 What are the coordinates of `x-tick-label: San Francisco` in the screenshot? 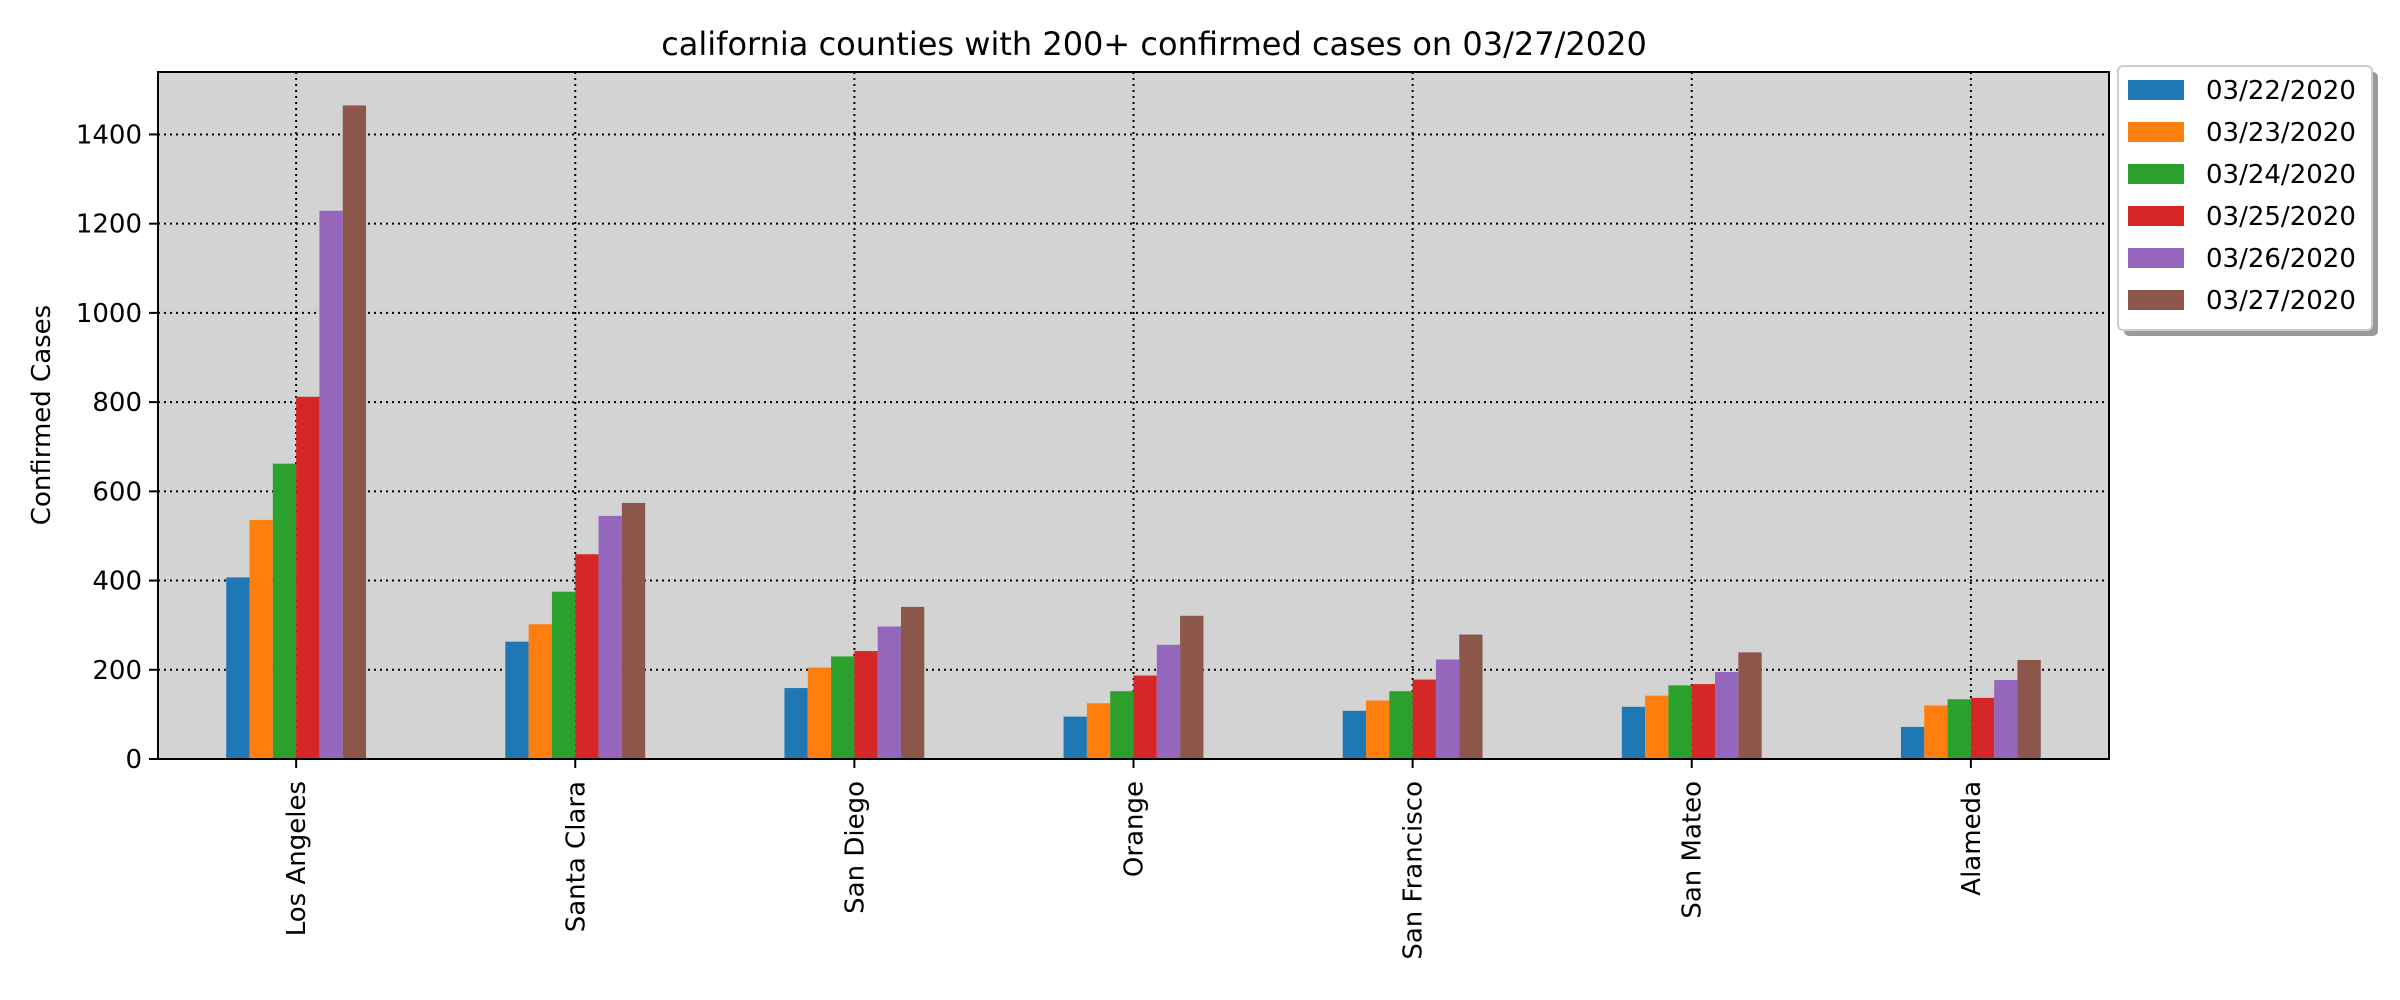 It's located at (1414, 870).